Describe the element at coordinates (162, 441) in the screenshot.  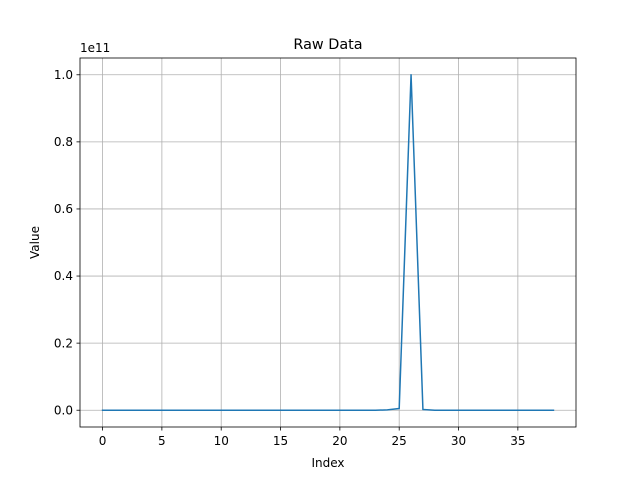
I see `x-tick-label: 5` at that location.